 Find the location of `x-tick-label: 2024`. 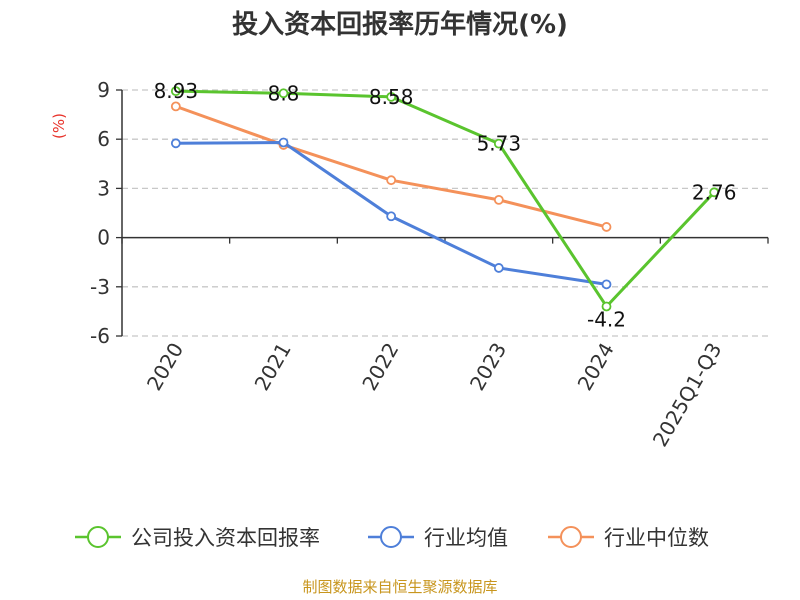

x-tick-label: 2024 is located at coordinates (596, 367).